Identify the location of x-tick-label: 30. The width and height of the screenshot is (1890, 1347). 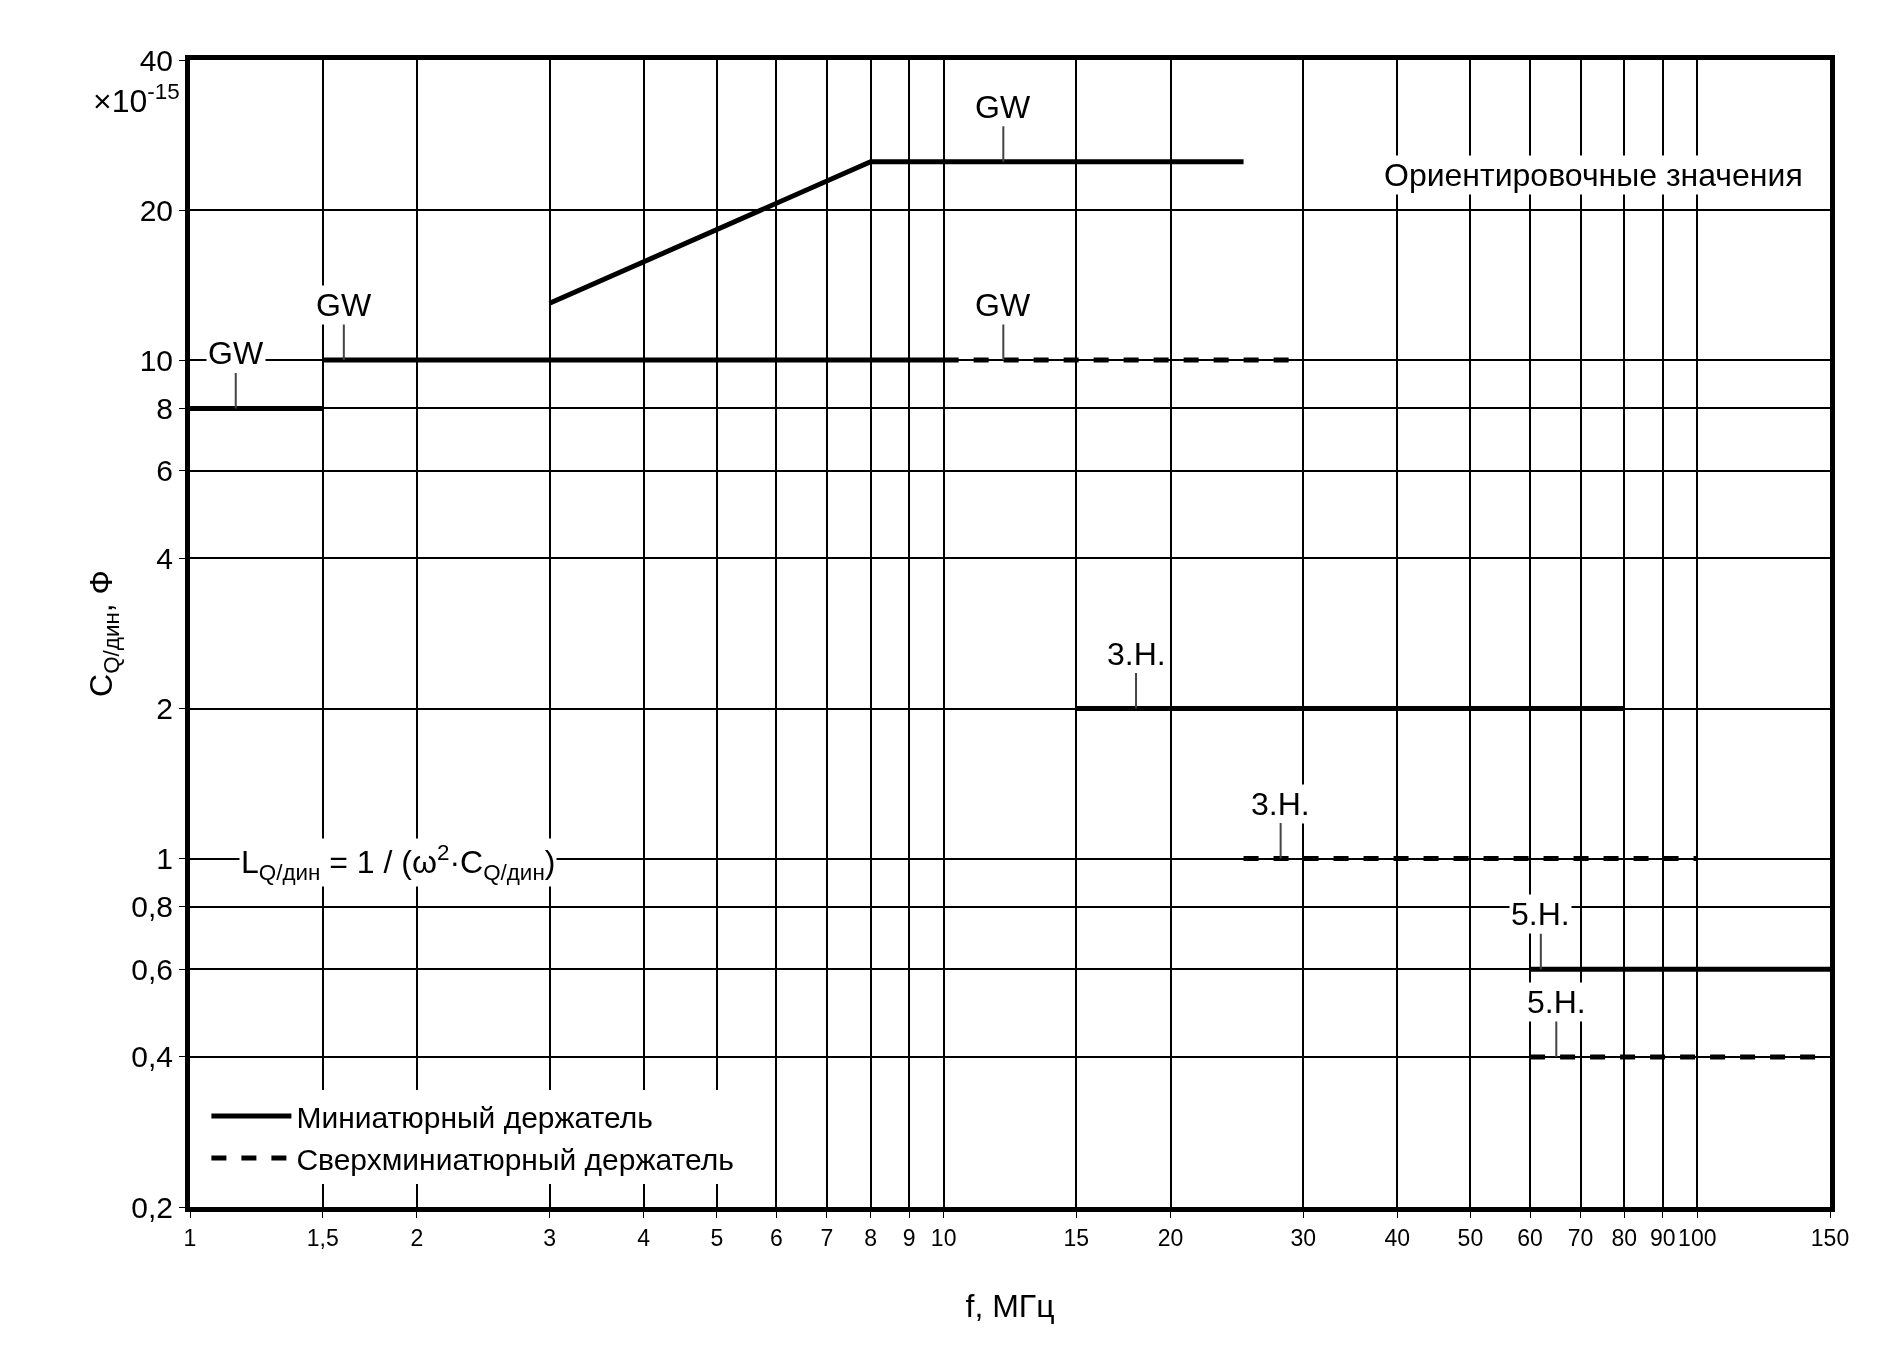
(1303, 1237).